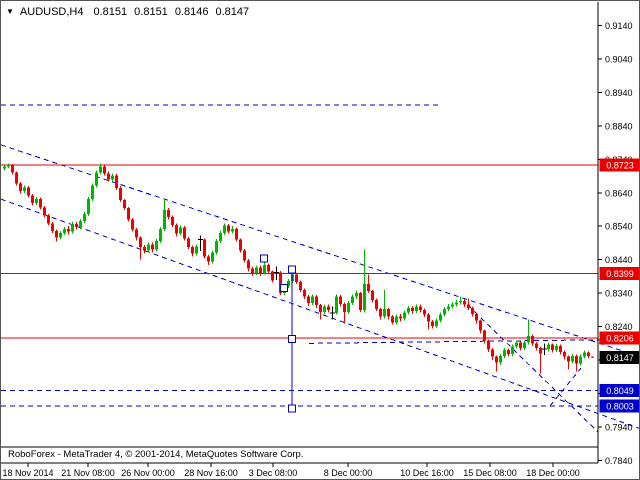  Describe the element at coordinates (27, 473) in the screenshot. I see `x-tick-label: 18 Nov 2014` at that location.